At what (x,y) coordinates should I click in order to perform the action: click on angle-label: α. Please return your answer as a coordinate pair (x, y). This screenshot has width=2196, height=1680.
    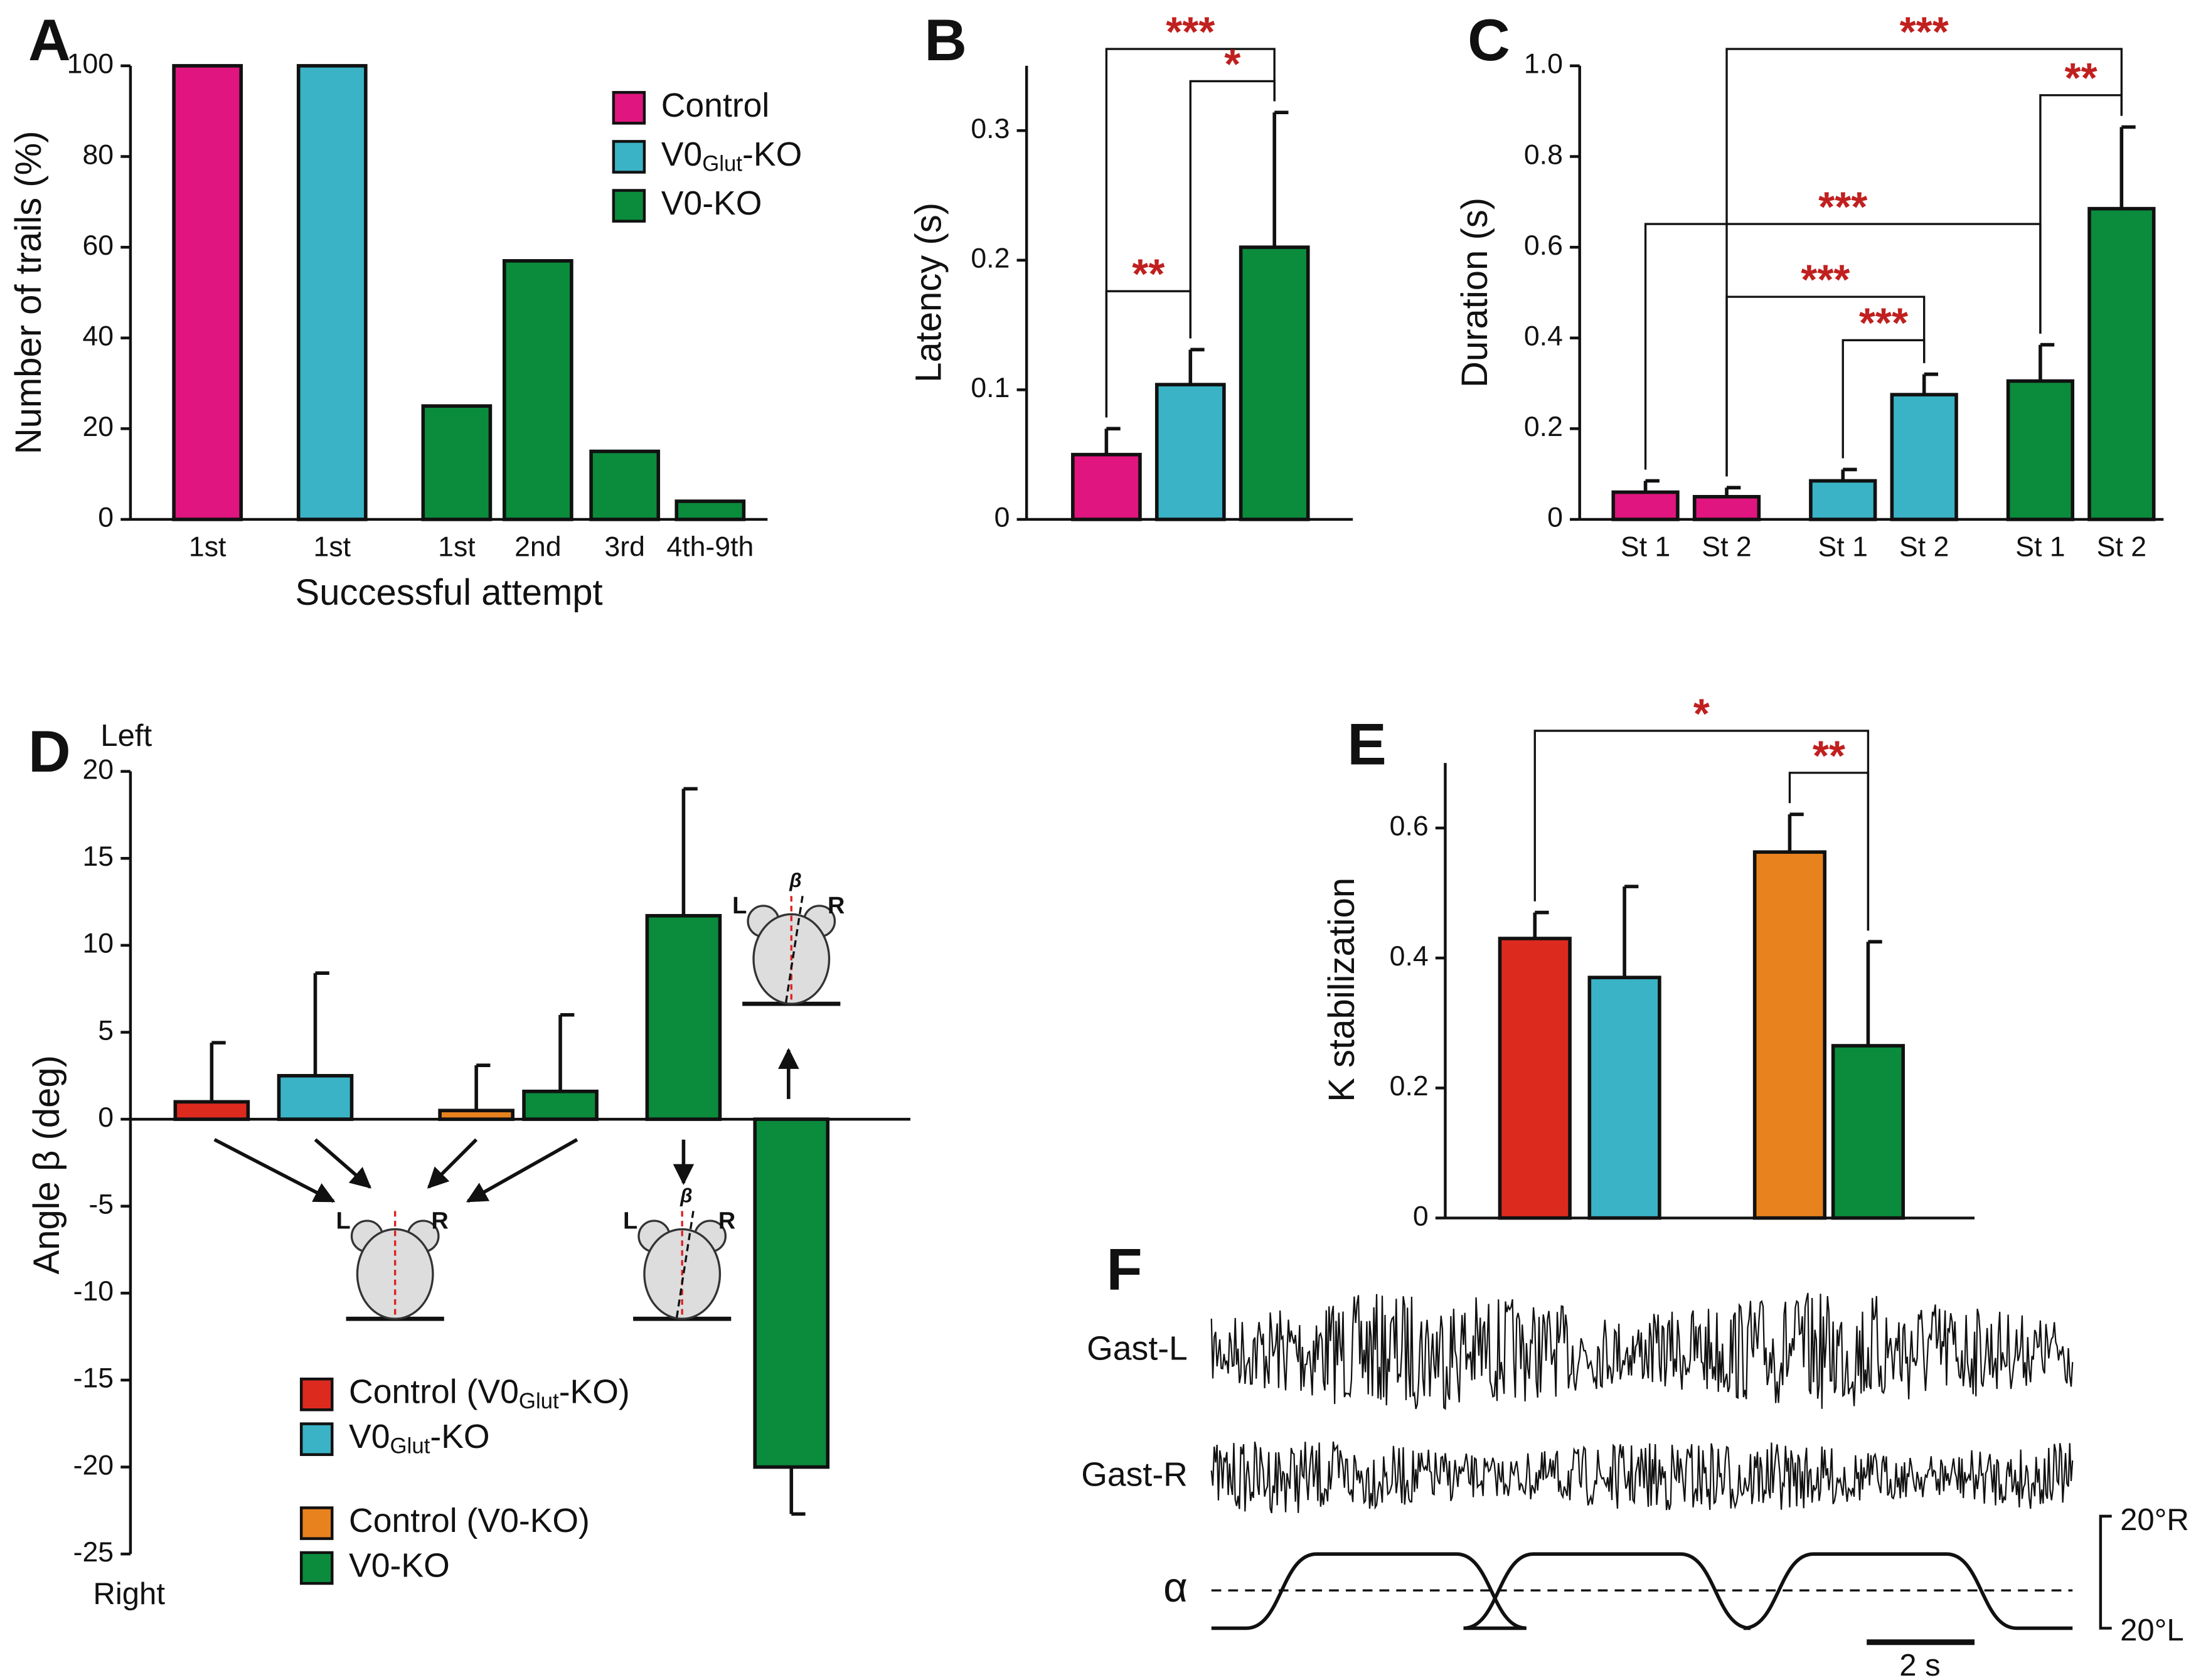
    Looking at the image, I should click on (1175, 1587).